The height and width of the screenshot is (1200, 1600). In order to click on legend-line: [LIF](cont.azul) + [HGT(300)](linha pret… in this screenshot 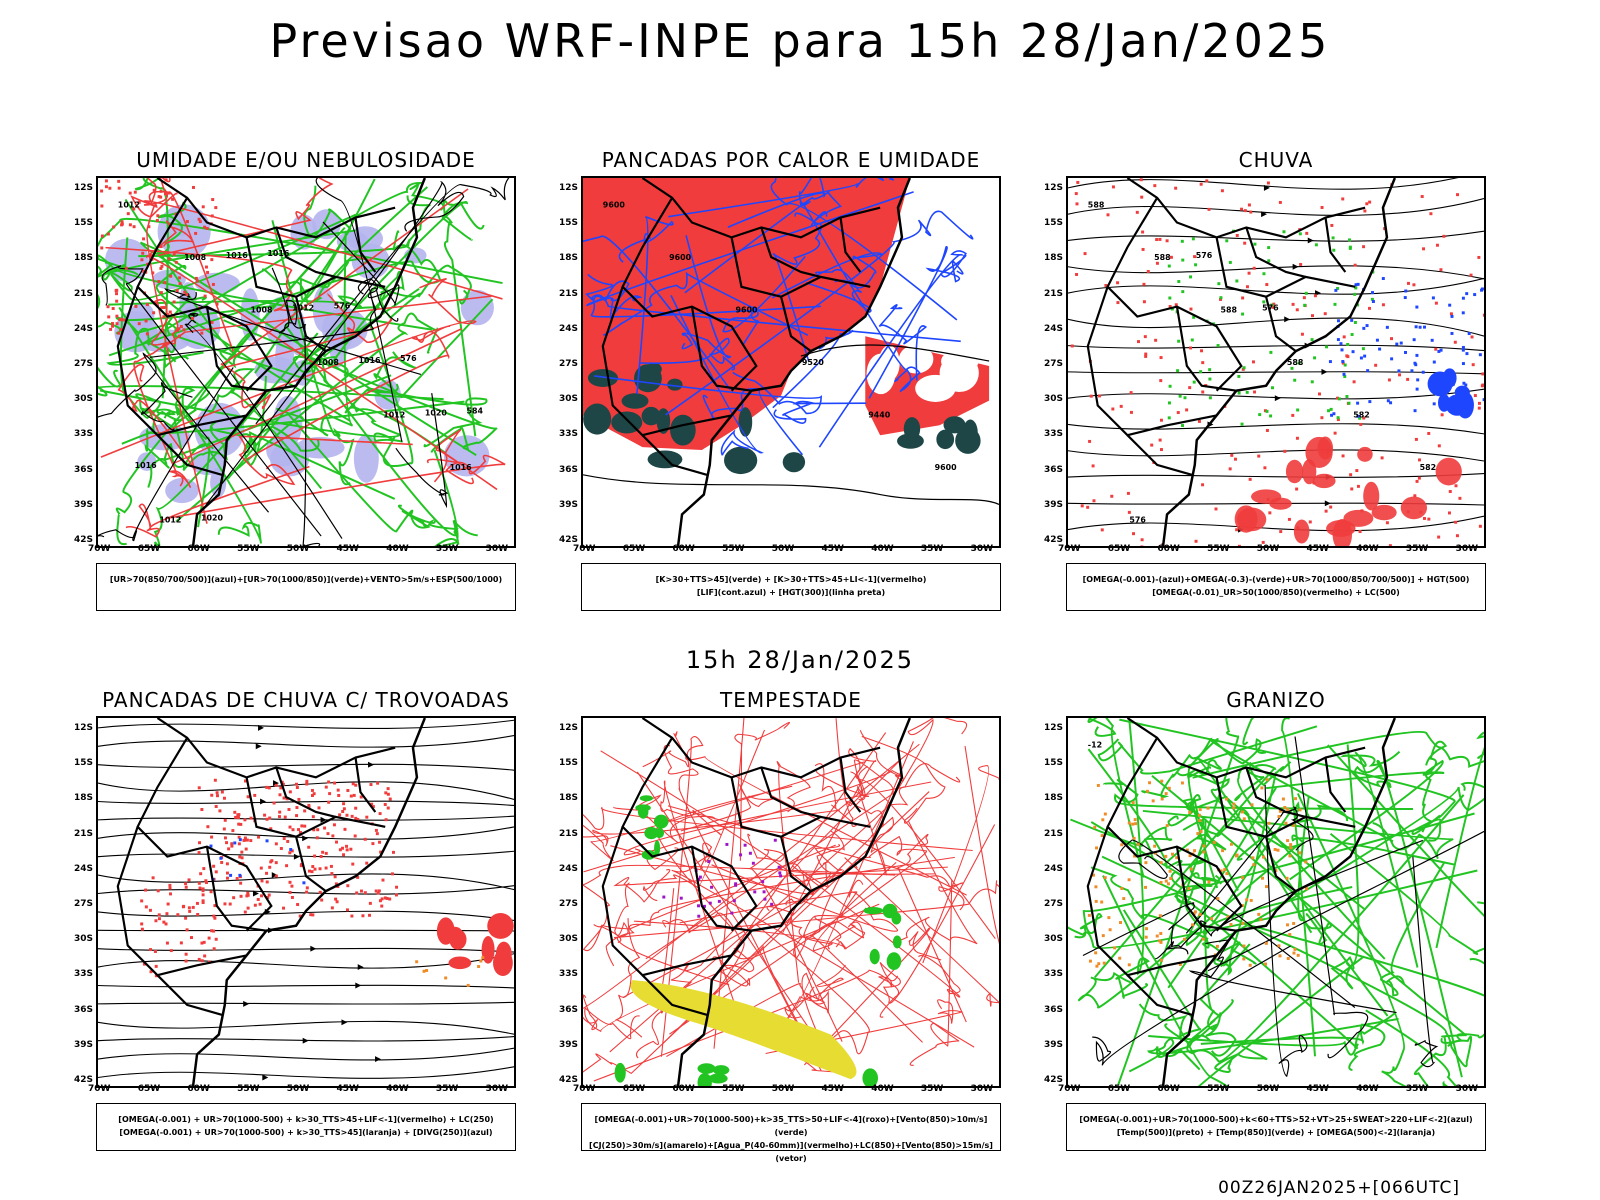, I will do `click(791, 592)`.